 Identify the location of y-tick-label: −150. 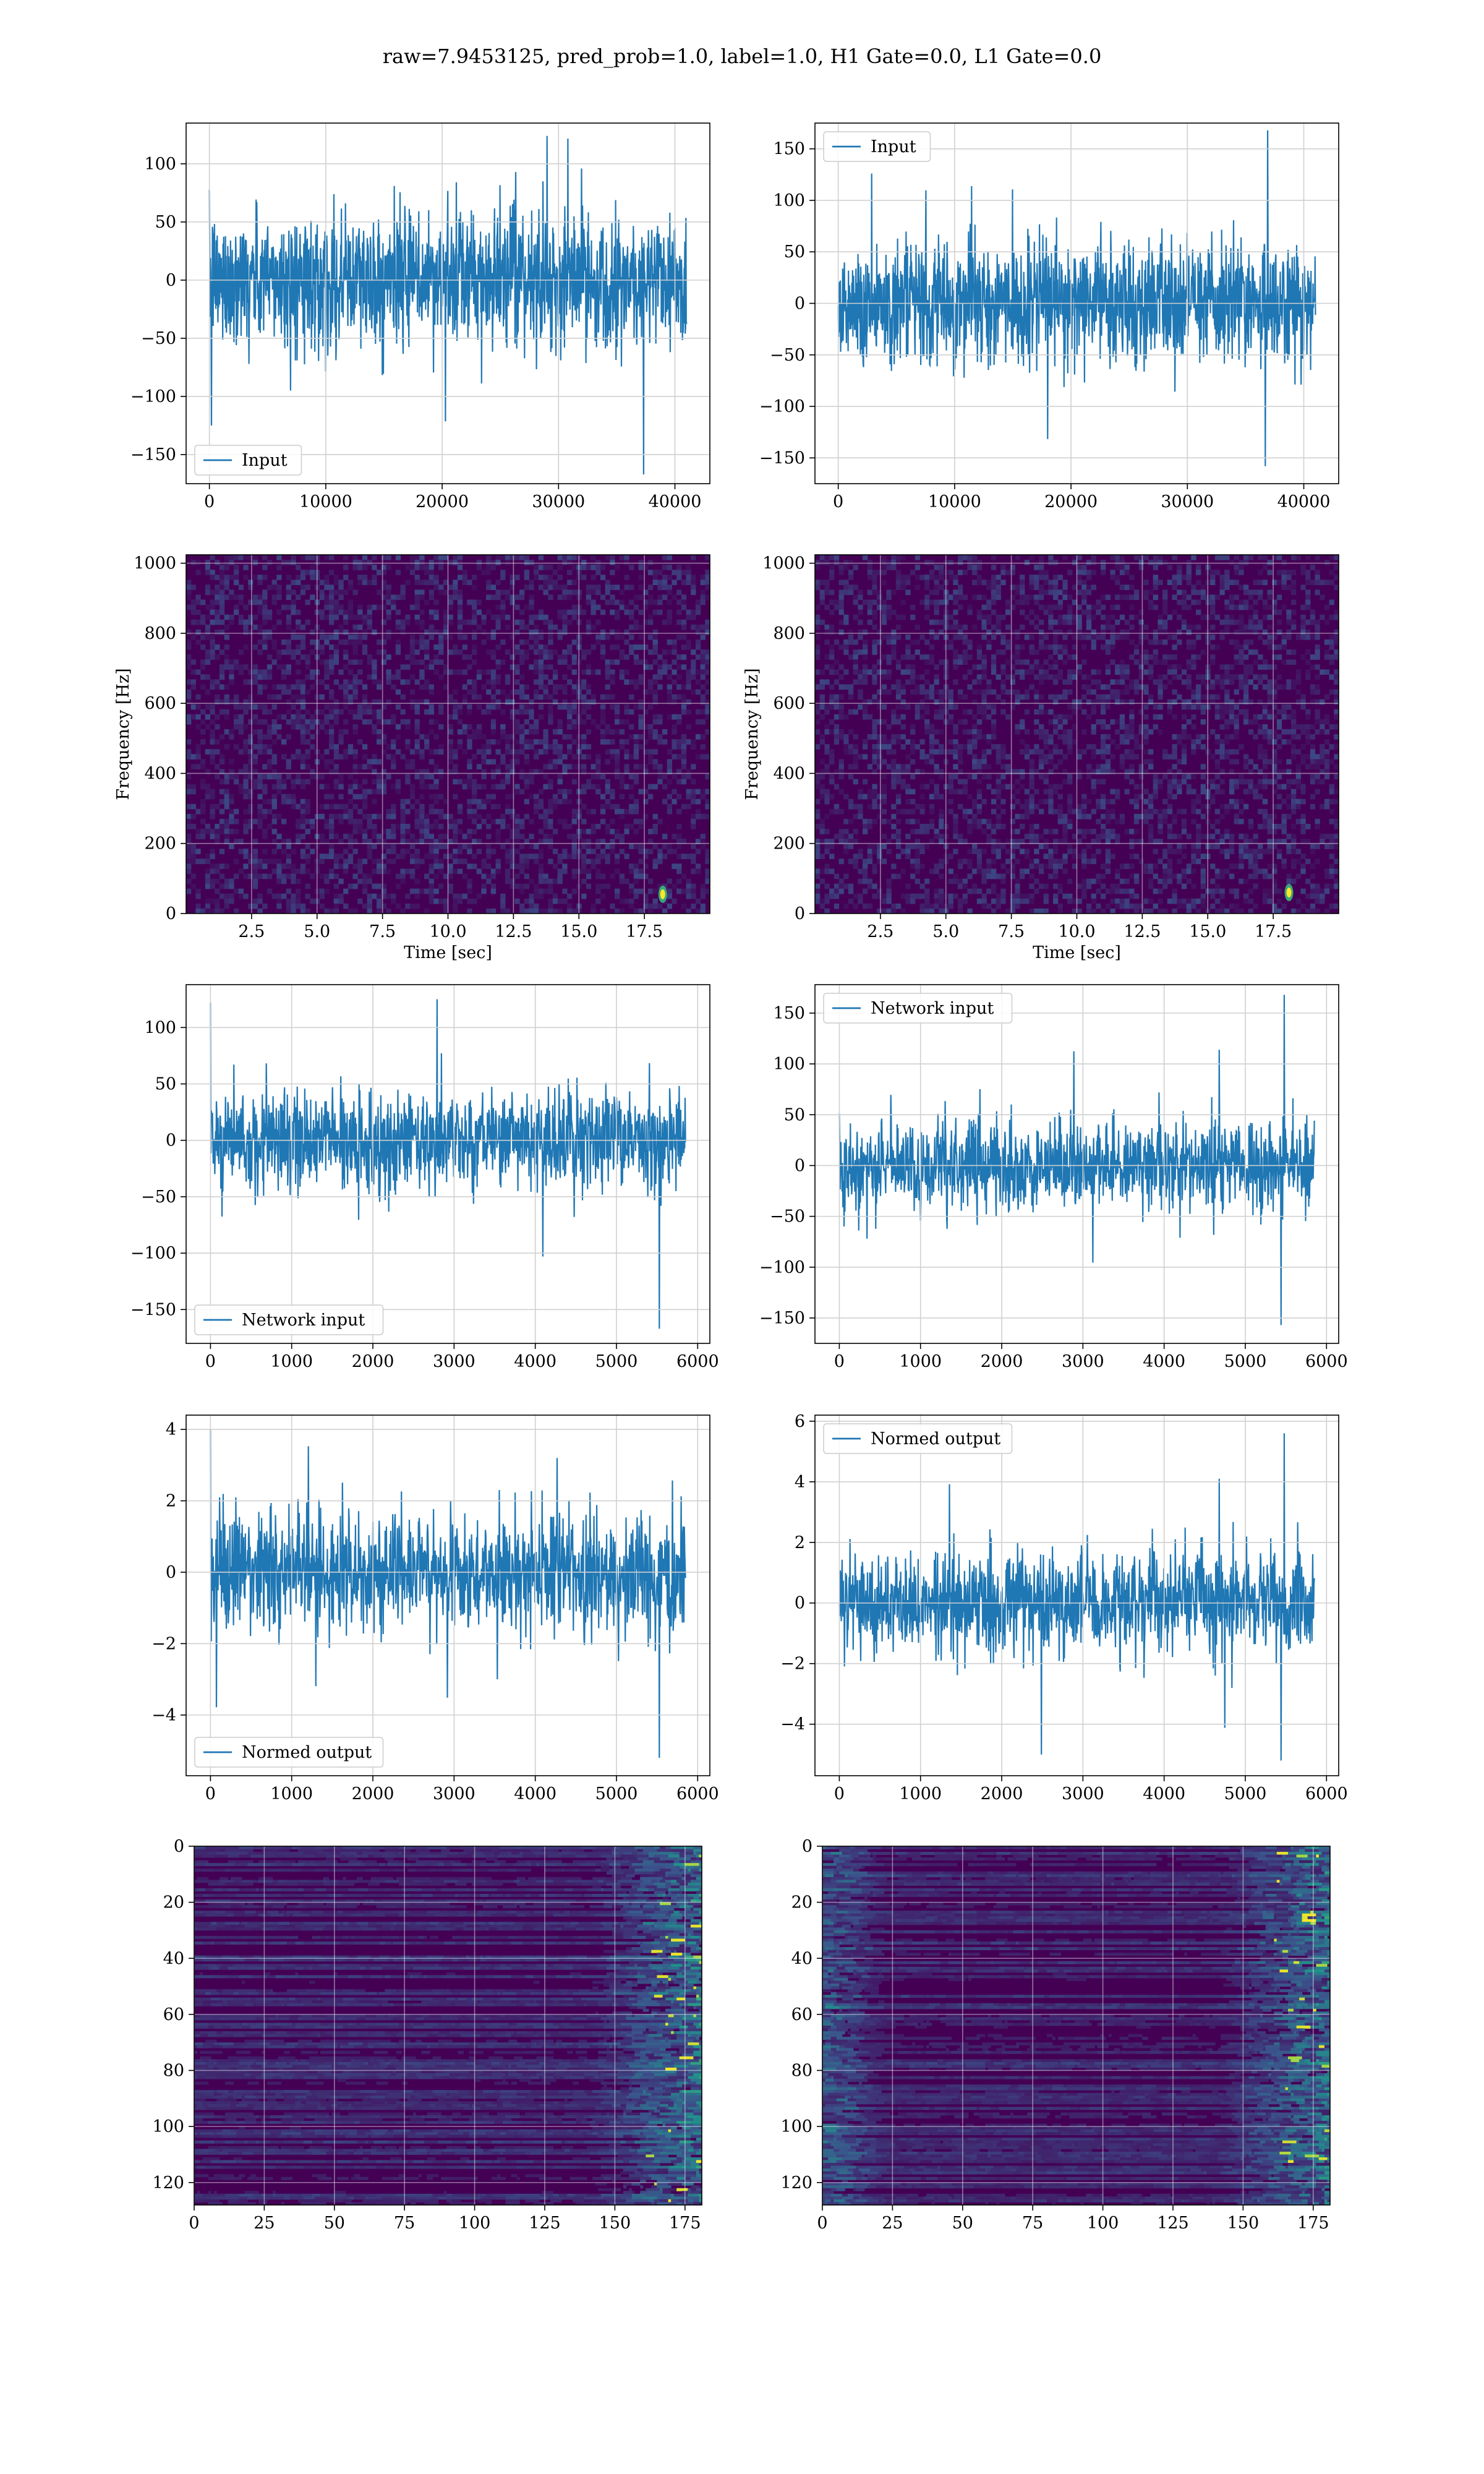
(153, 454).